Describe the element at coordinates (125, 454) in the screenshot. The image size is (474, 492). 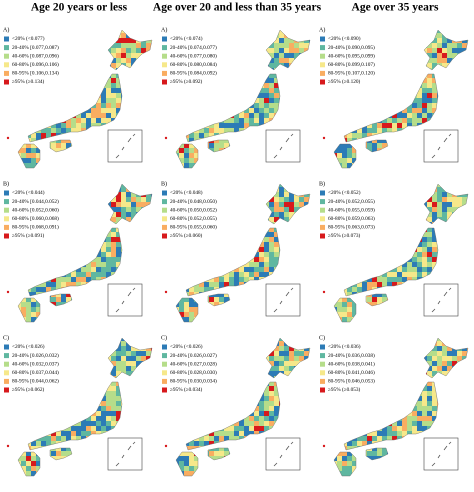
I see `inset-box` at that location.